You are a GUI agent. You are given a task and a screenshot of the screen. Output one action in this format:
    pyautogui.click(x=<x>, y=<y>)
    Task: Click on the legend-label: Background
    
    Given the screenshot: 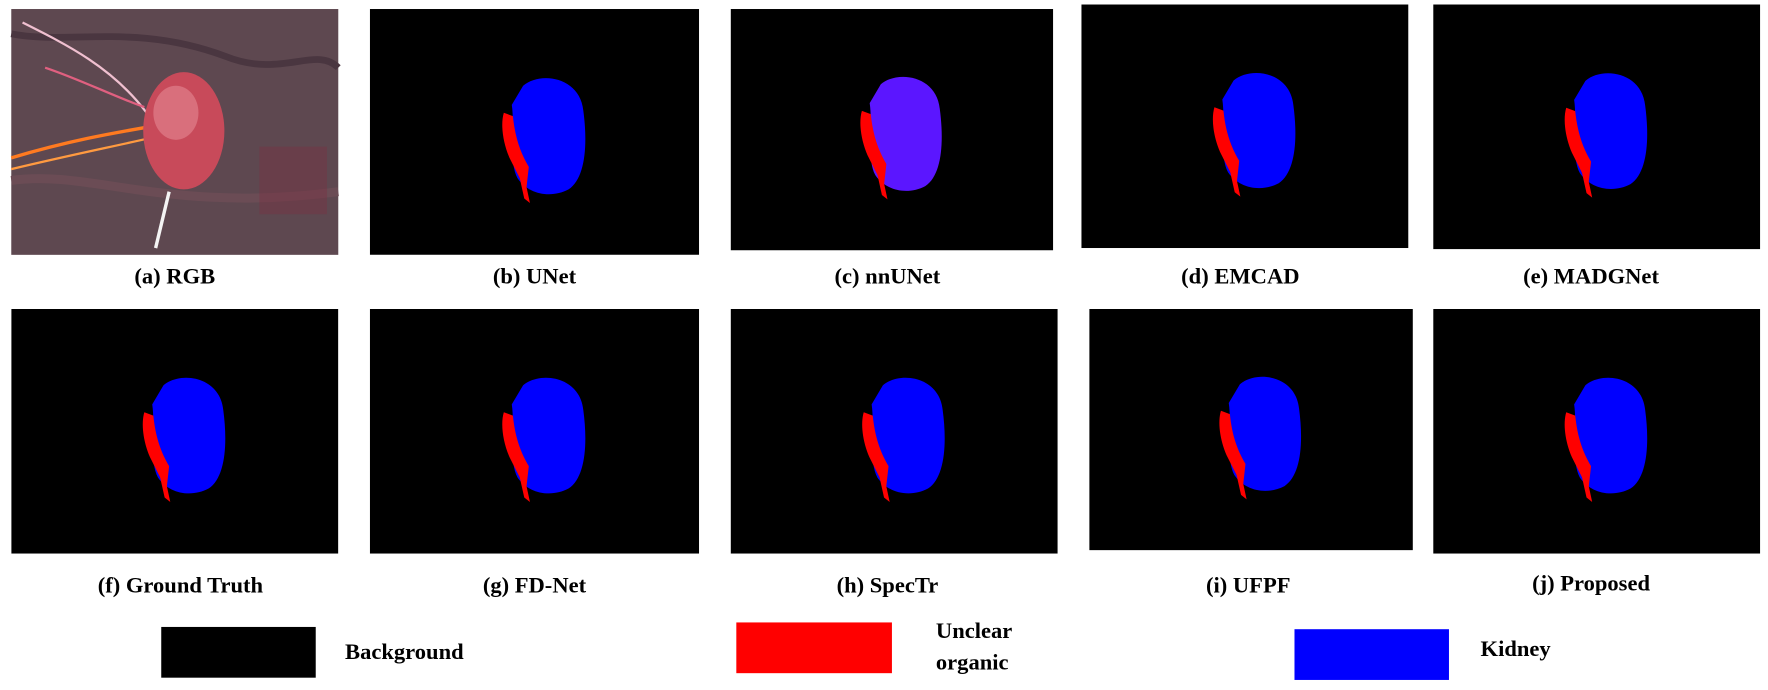 What is the action you would take?
    pyautogui.click(x=404, y=651)
    